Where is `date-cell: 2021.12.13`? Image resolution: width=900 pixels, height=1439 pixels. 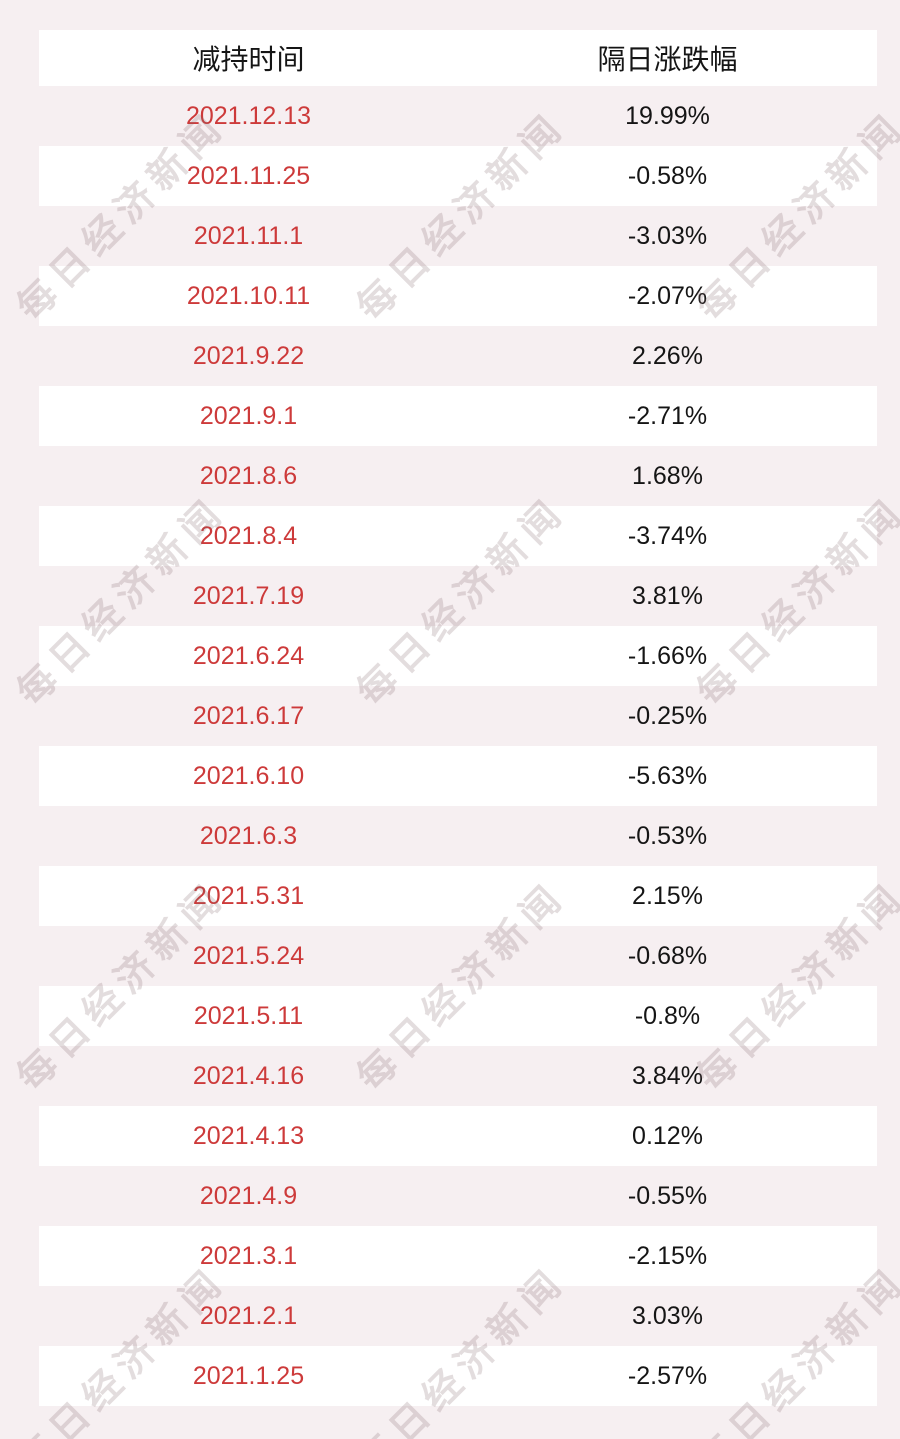 date-cell: 2021.12.13 is located at coordinates (248, 115).